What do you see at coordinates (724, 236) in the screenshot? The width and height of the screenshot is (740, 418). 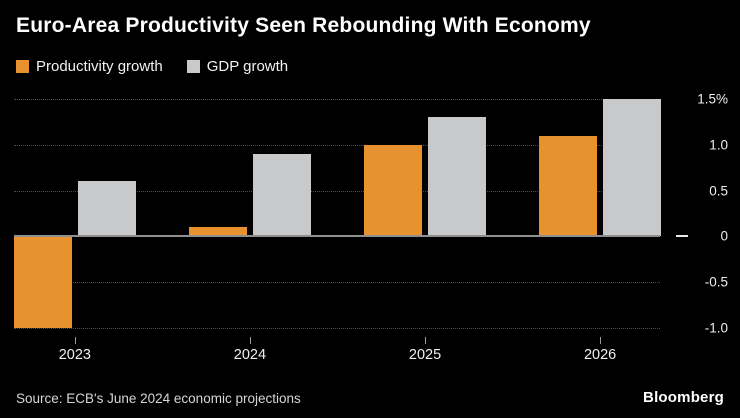 I see `y-tick-label: 0` at bounding box center [724, 236].